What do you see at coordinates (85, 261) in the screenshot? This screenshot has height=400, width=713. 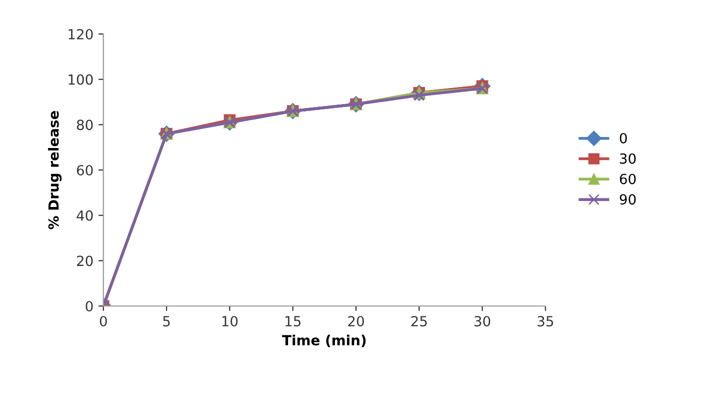 I see `y-tick-label: 20` at bounding box center [85, 261].